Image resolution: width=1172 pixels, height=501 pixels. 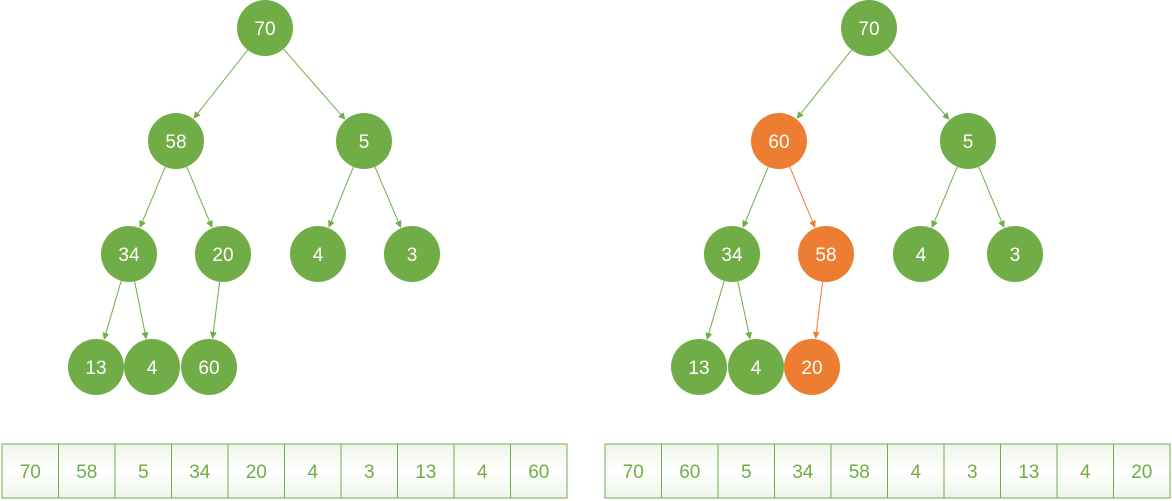 I want to click on tree-node-swapped: 20, so click(x=812, y=367).